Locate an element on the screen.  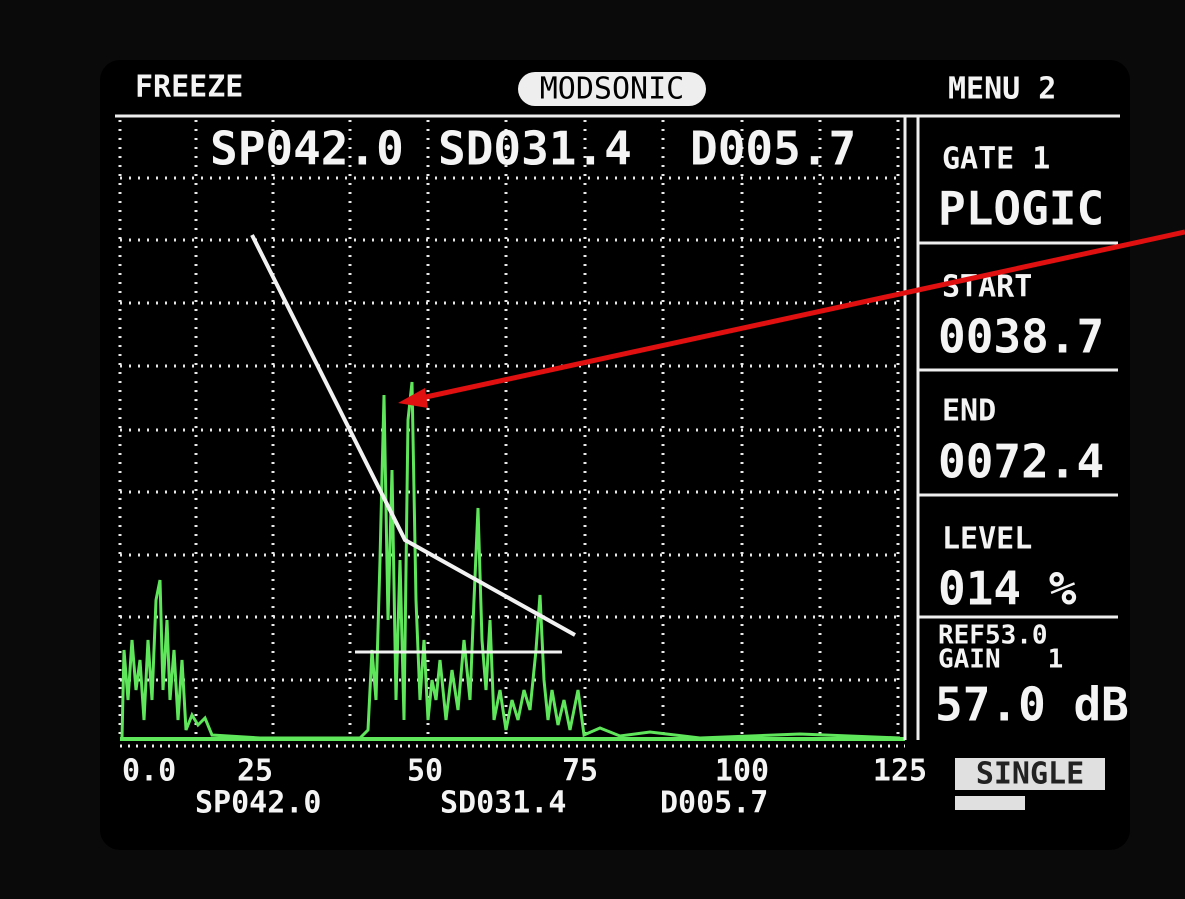
start-value: 0038.7 is located at coordinates (1021, 337).